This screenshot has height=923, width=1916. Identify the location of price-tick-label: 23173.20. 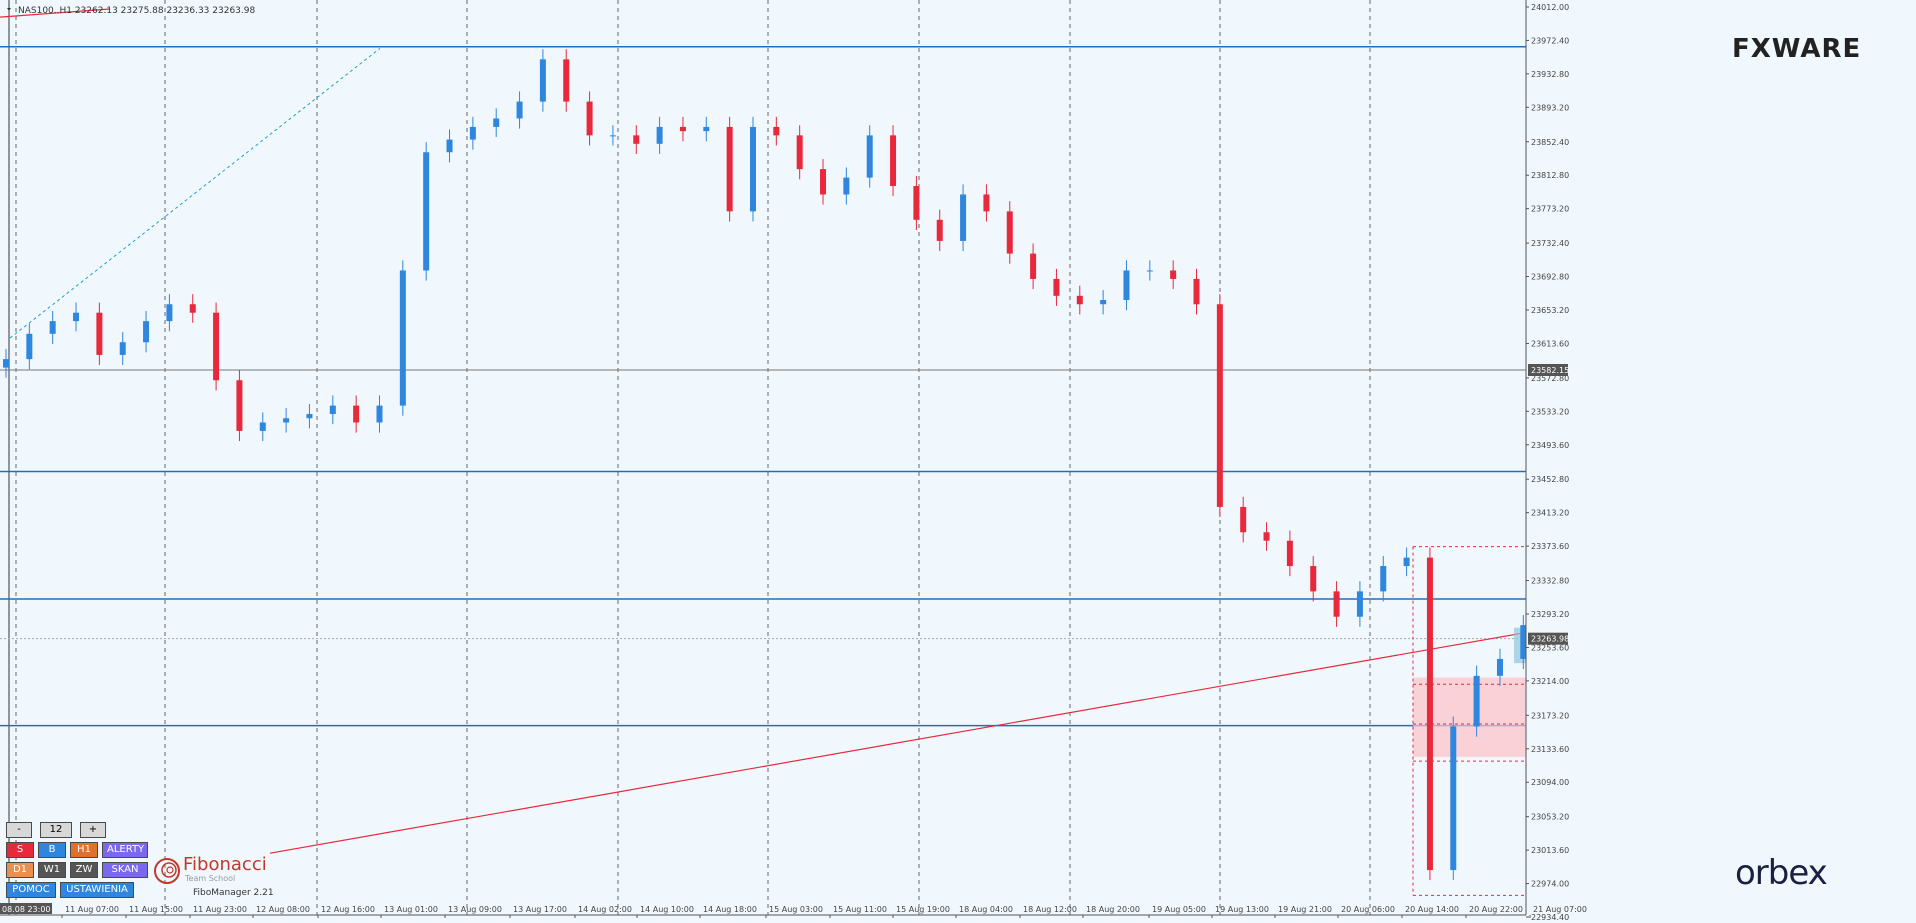
(1550, 715).